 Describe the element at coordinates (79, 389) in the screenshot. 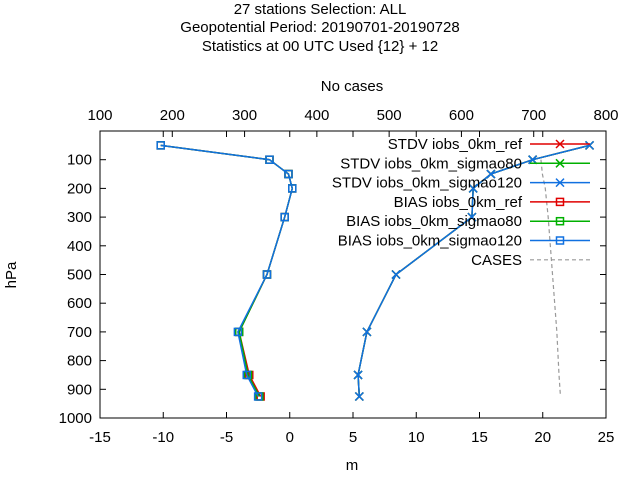

I see `y-tick-label: 900` at that location.